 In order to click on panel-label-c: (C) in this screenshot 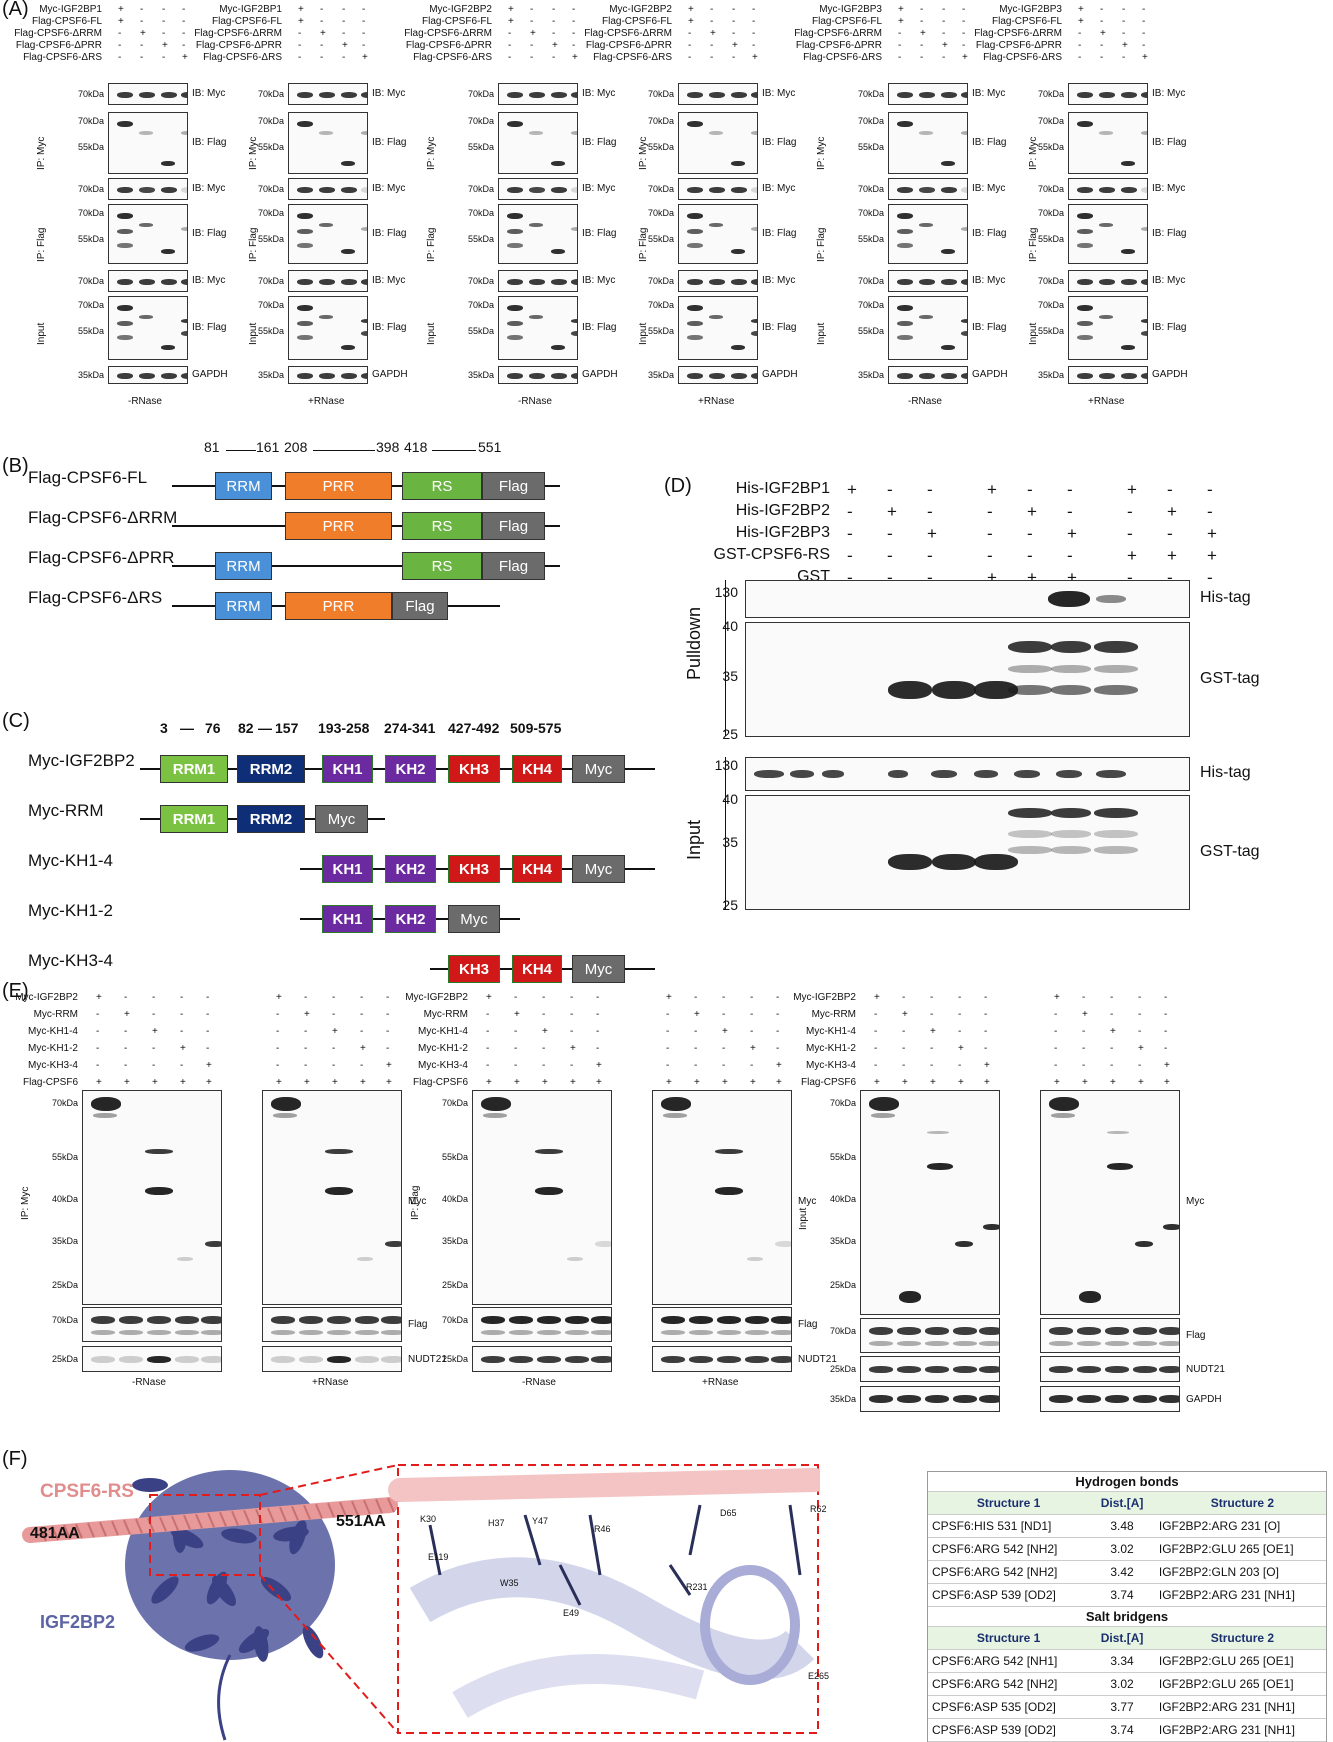, I will do `click(16, 721)`.